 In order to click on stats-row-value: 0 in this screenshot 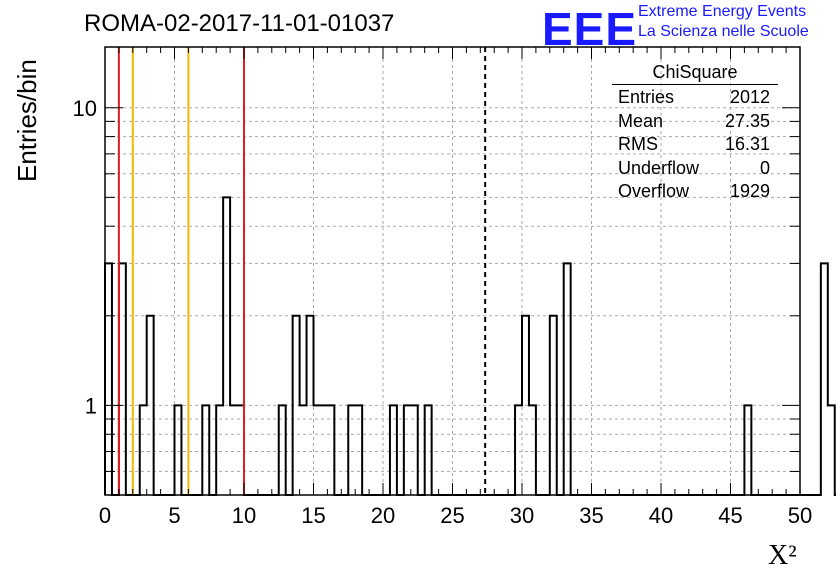, I will do `click(764, 167)`.